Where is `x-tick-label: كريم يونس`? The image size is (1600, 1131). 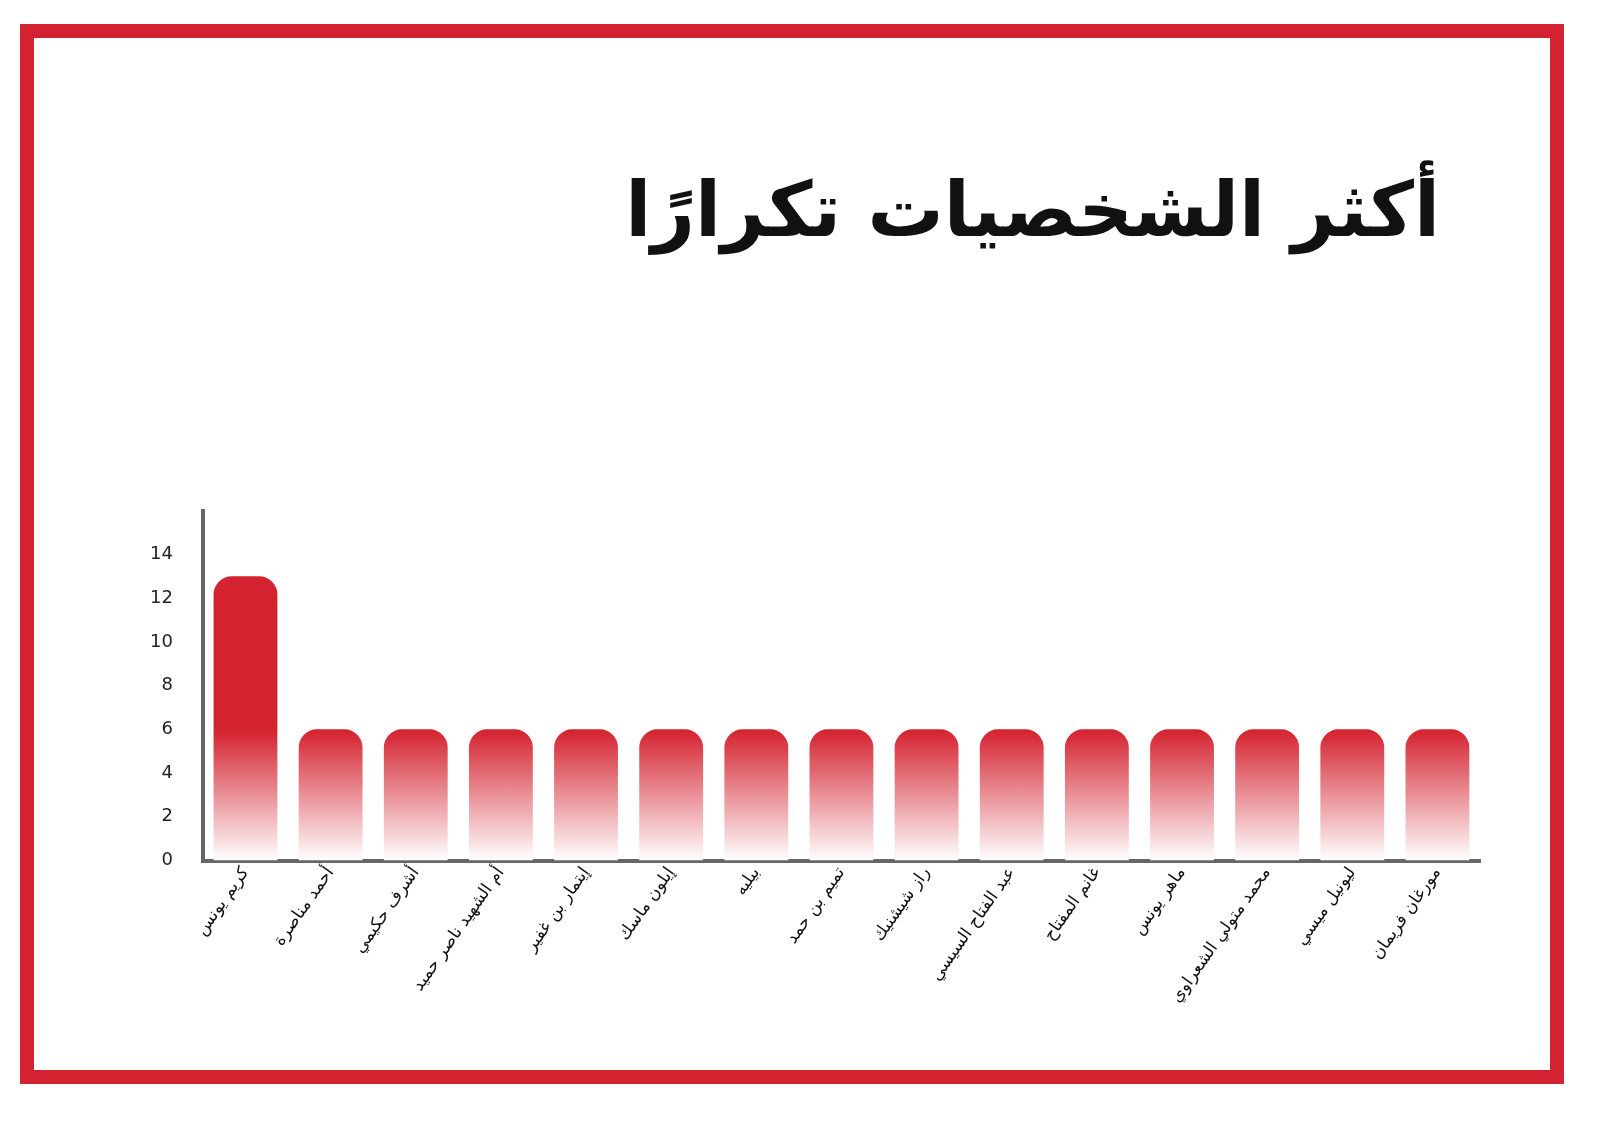 x-tick-label: كريم يونس is located at coordinates (222, 900).